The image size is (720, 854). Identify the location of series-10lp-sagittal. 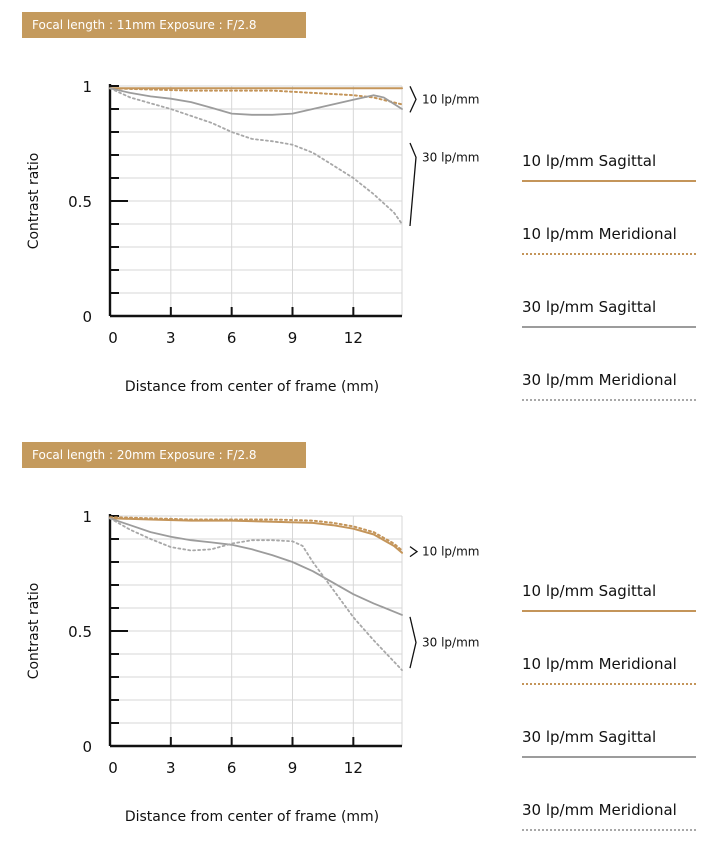
(256, 535).